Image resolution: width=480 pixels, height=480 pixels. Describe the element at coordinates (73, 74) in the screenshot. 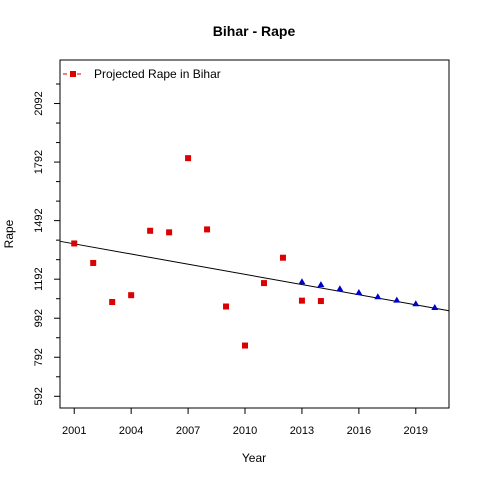

I see `legend-marker` at that location.